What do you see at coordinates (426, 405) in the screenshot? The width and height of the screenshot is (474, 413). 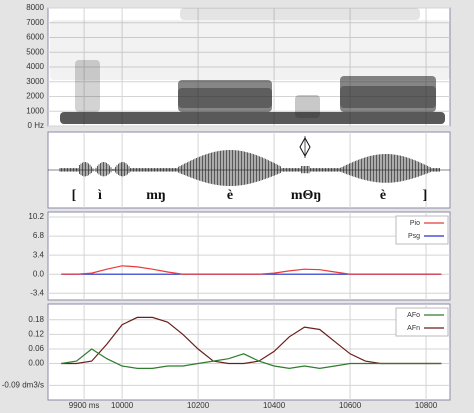 I see `x-tick-label: 10800` at bounding box center [426, 405].